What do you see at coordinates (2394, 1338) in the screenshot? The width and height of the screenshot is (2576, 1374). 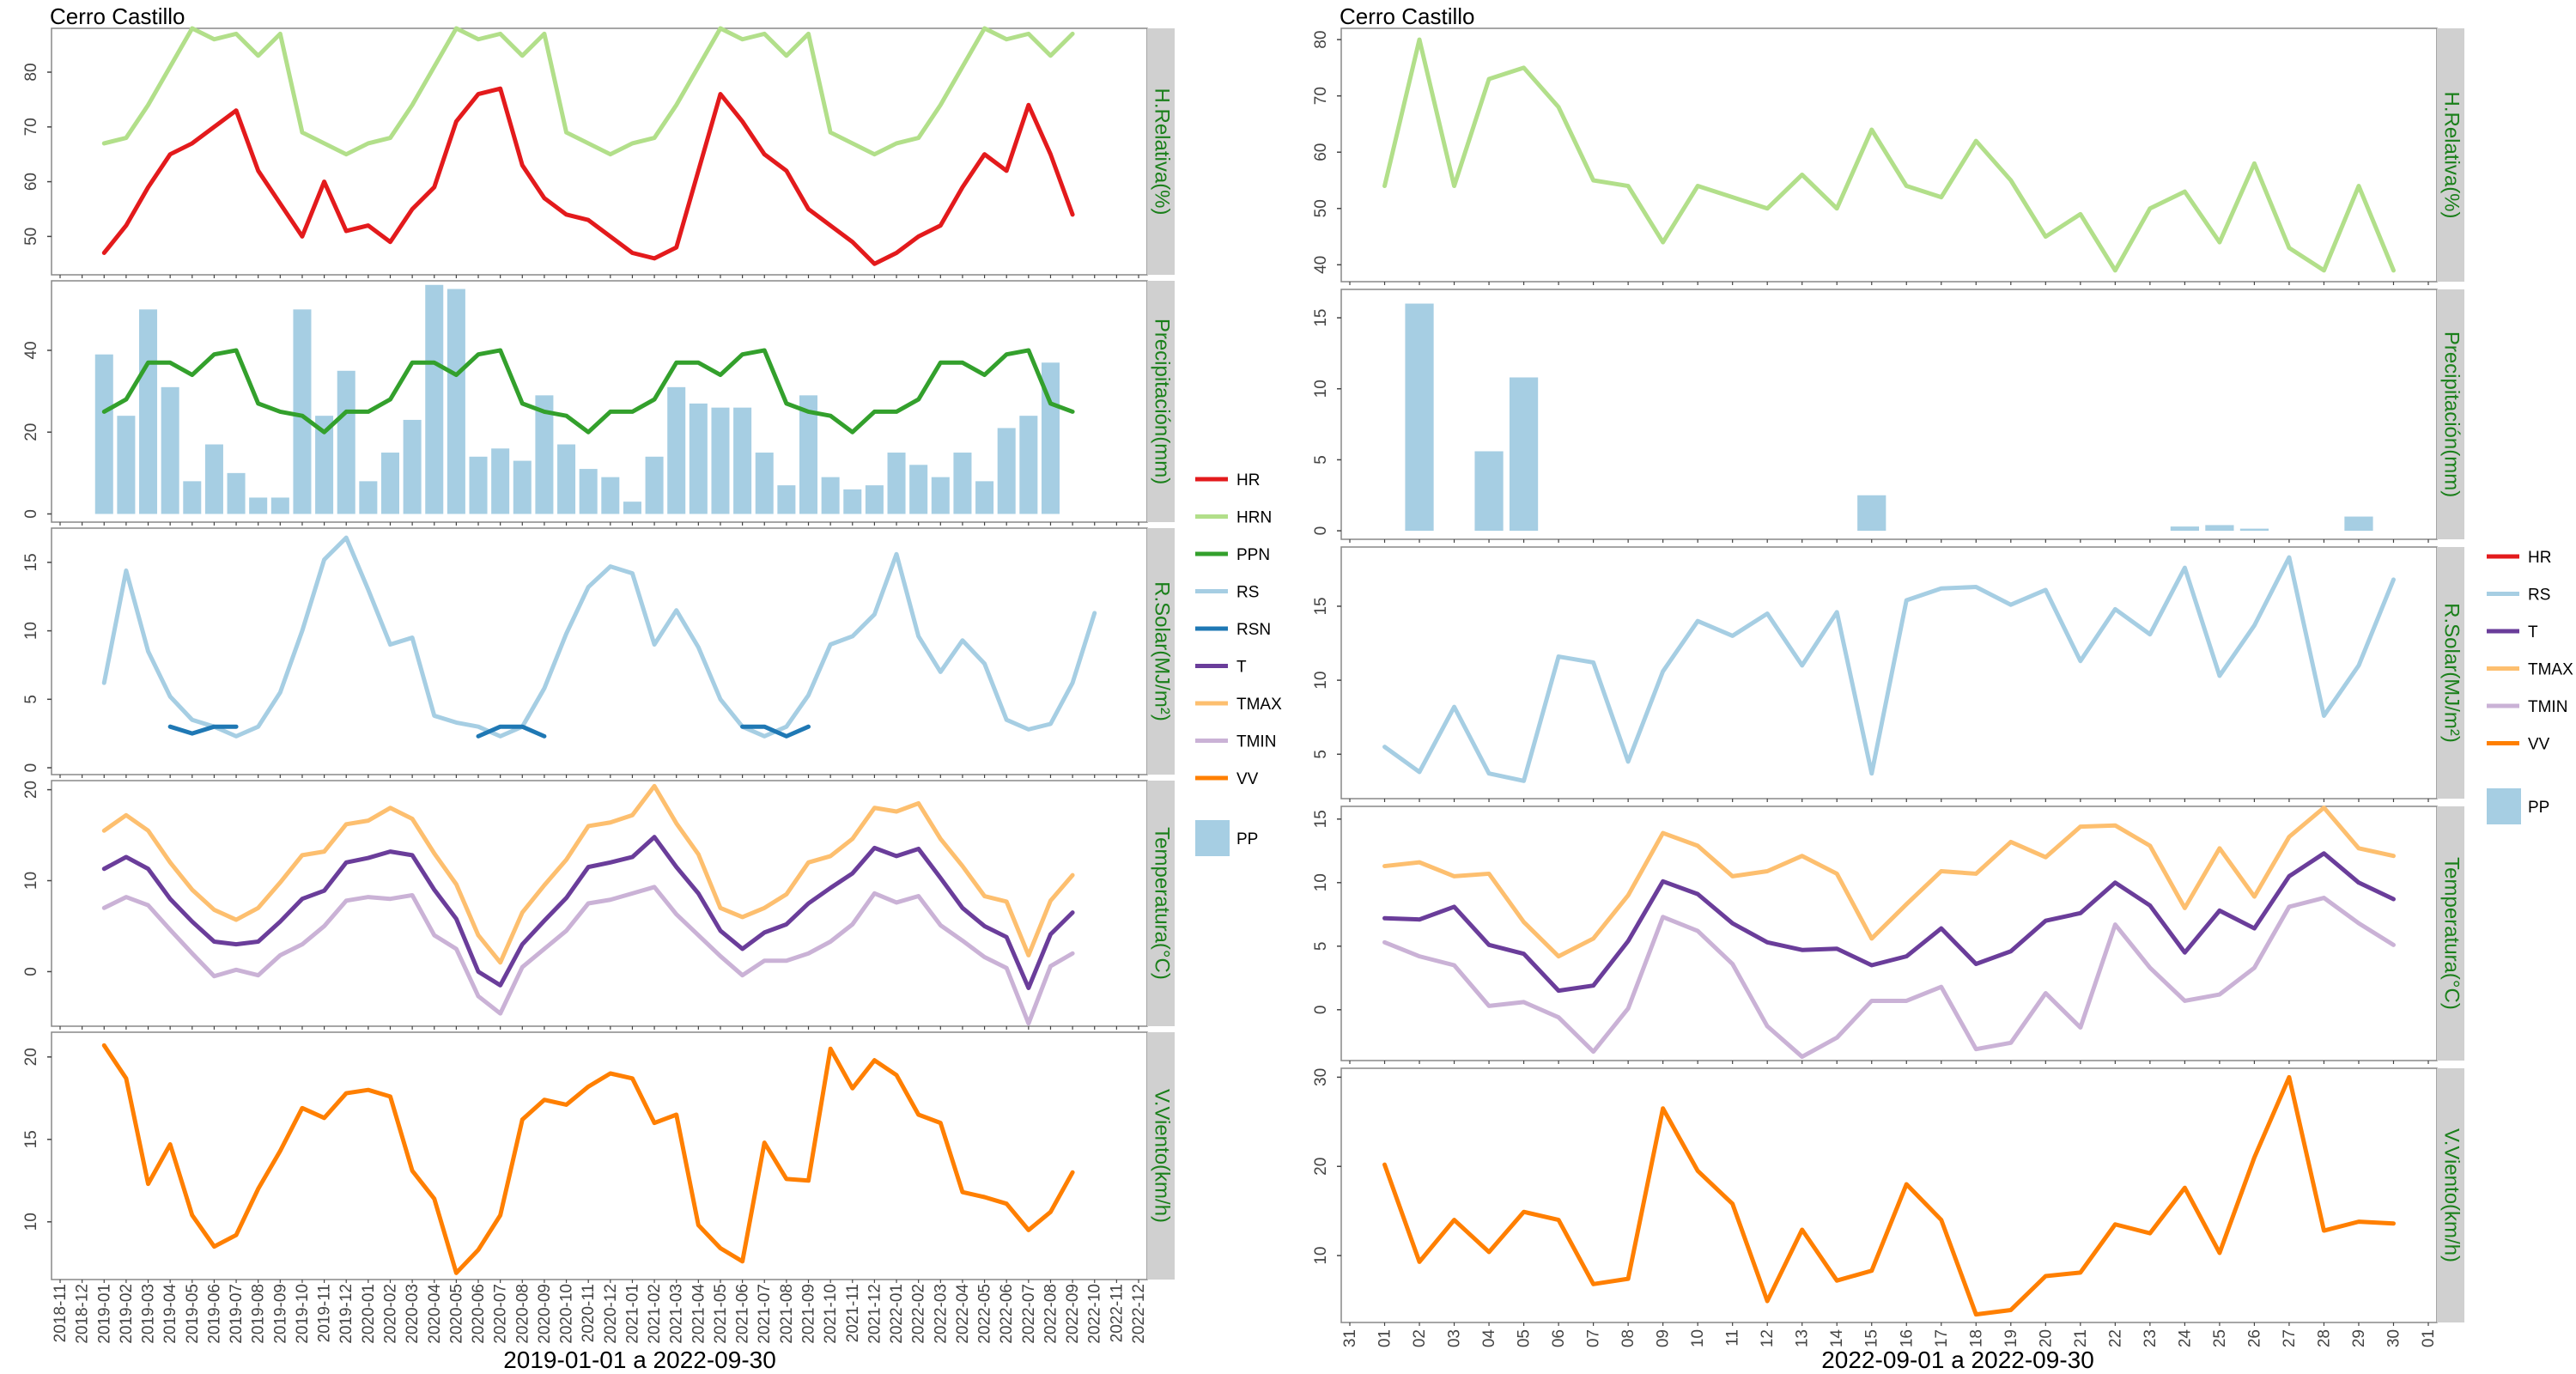 I see `x-tick-label: 30` at bounding box center [2394, 1338].